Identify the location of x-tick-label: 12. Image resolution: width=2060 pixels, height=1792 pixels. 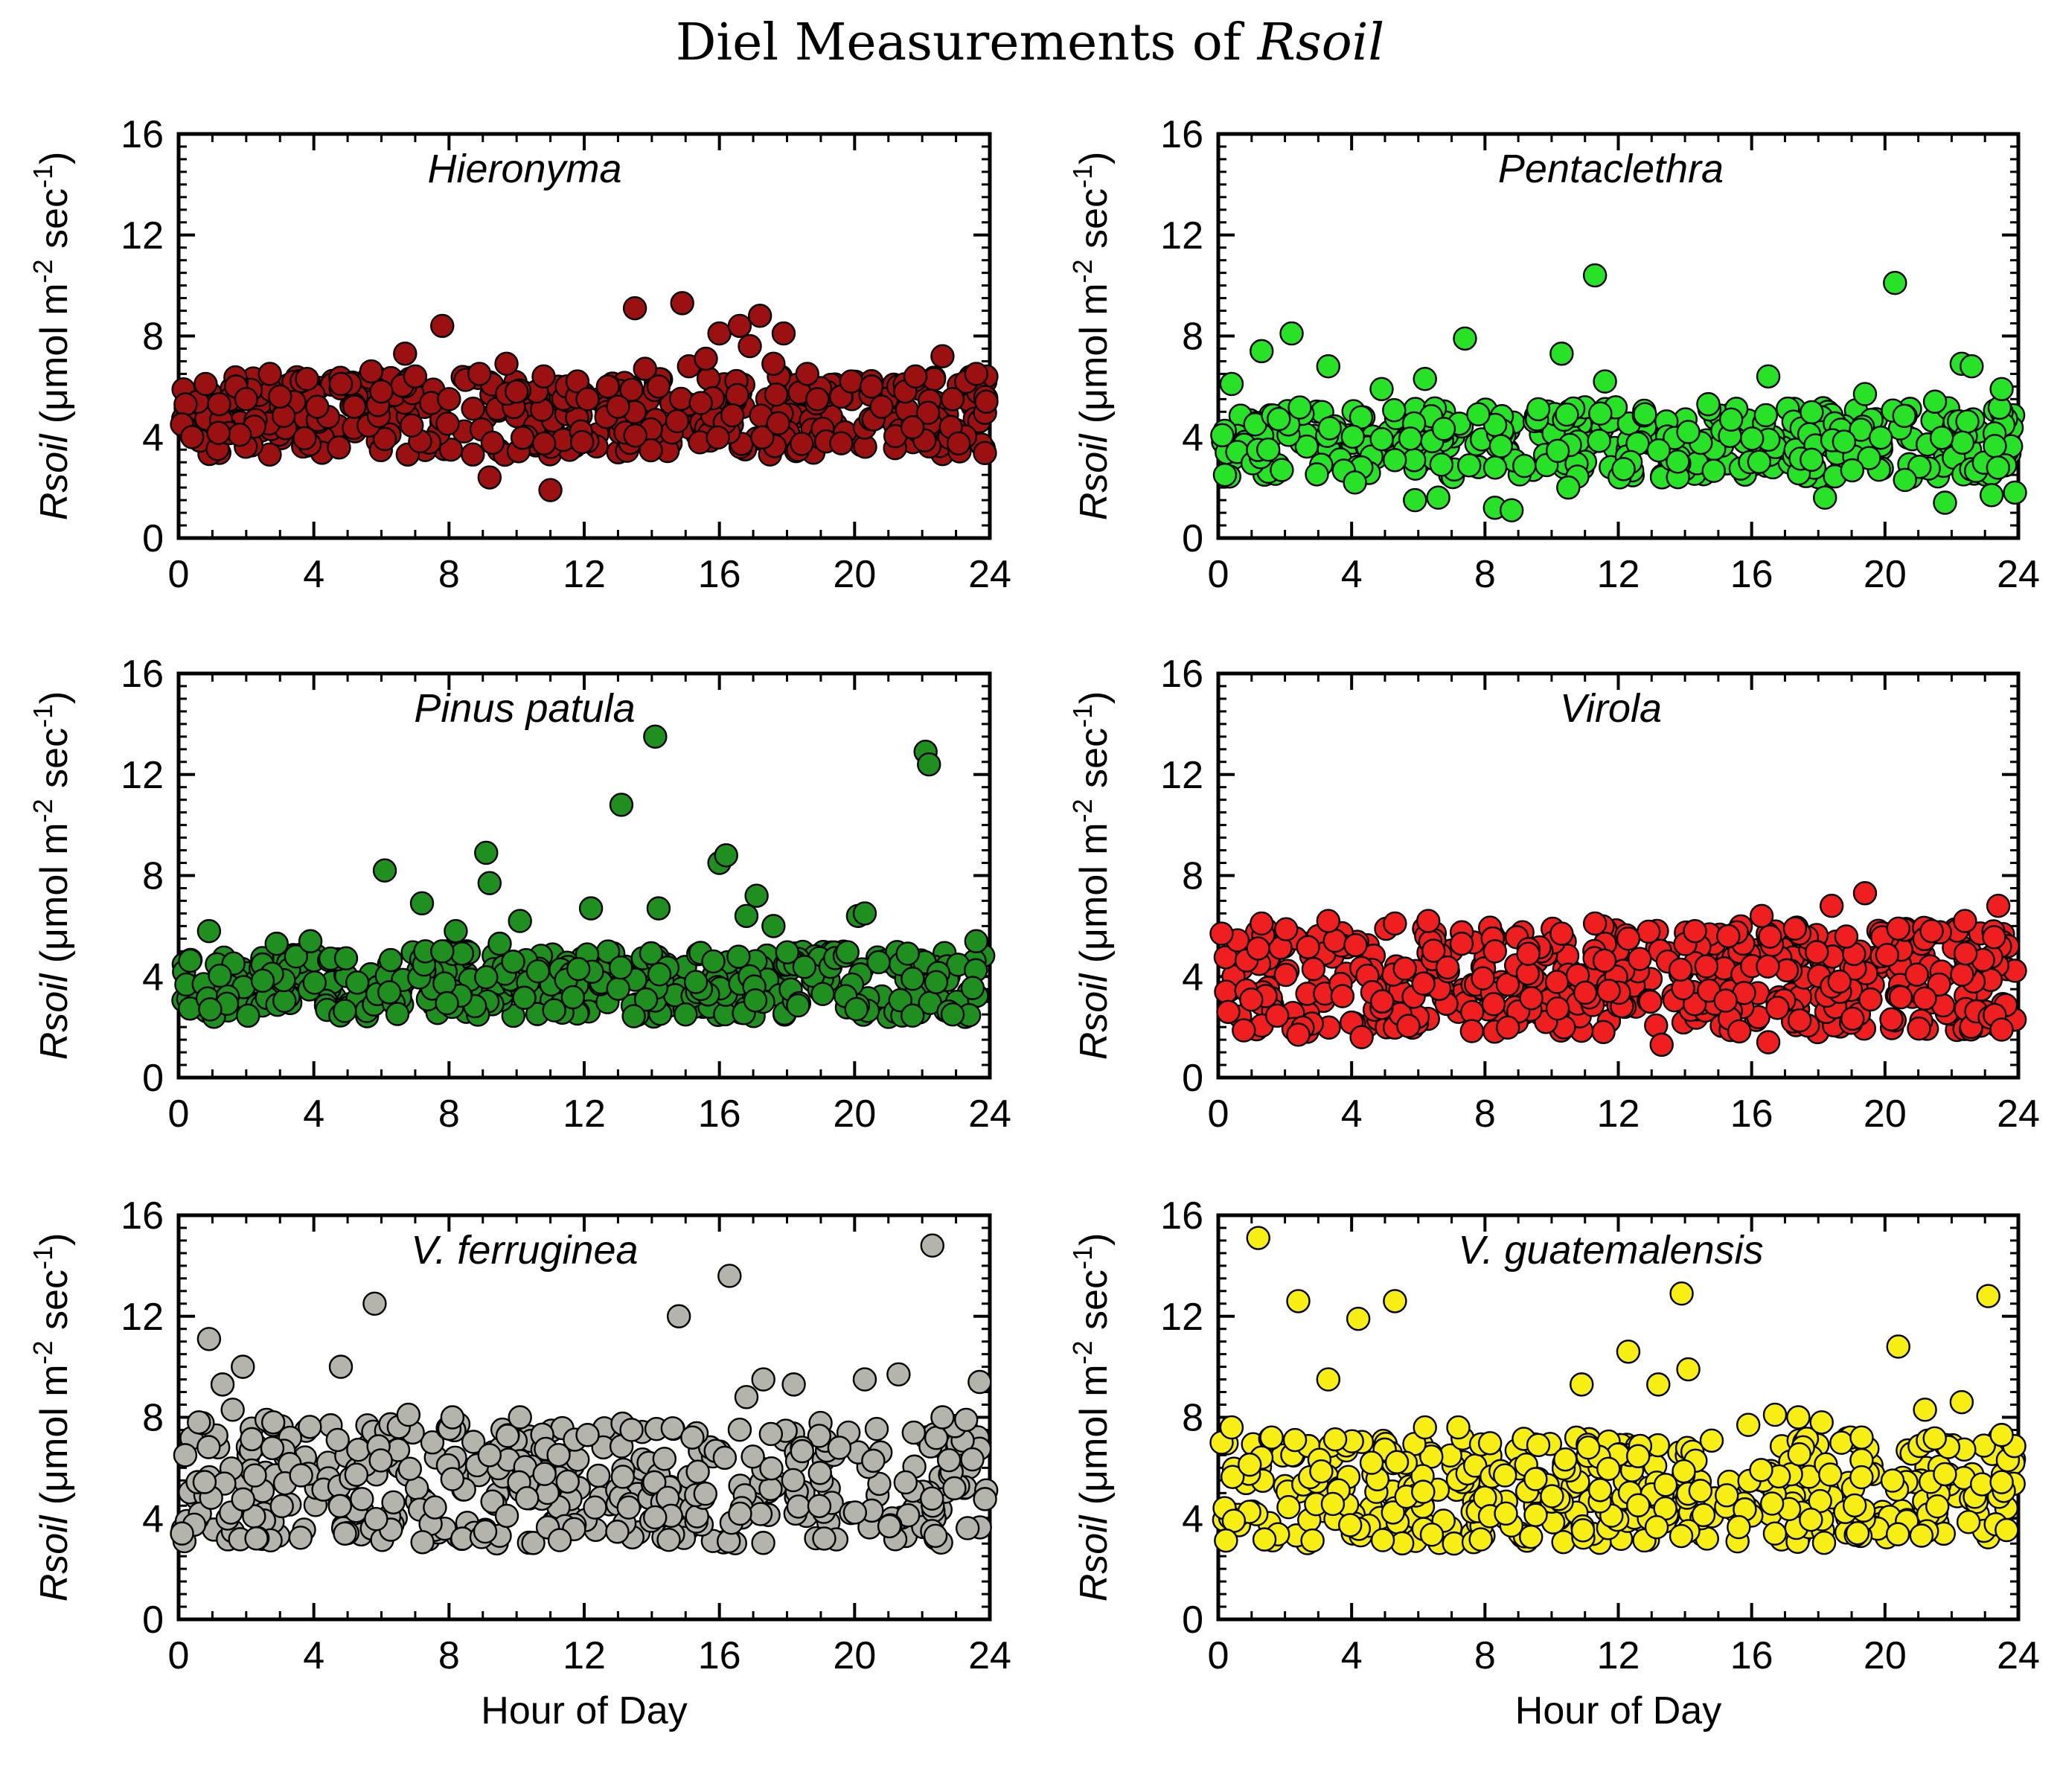
(1618, 574).